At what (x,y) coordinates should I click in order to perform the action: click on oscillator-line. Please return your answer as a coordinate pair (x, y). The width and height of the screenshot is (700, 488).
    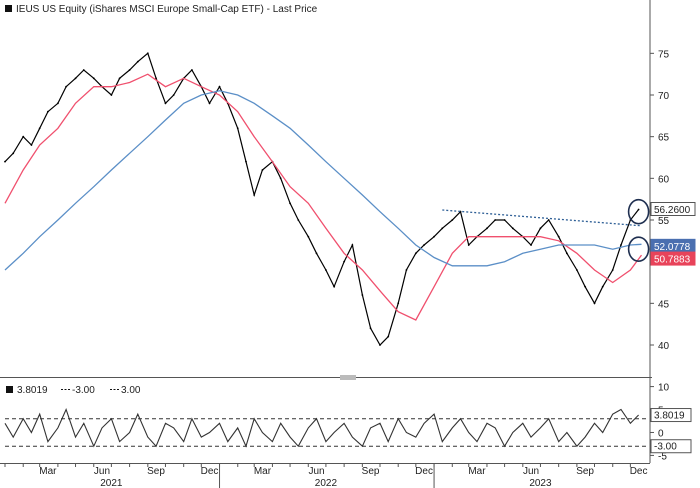
    Looking at the image, I should click on (321, 427).